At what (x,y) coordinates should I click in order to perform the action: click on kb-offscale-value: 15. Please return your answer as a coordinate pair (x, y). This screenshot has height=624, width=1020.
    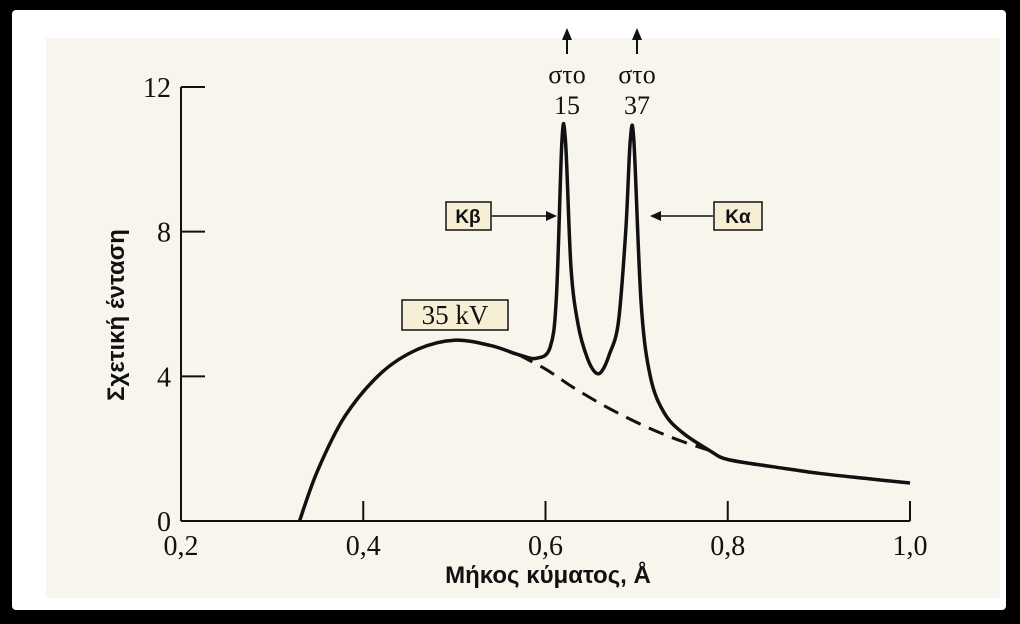
    Looking at the image, I should click on (567, 105).